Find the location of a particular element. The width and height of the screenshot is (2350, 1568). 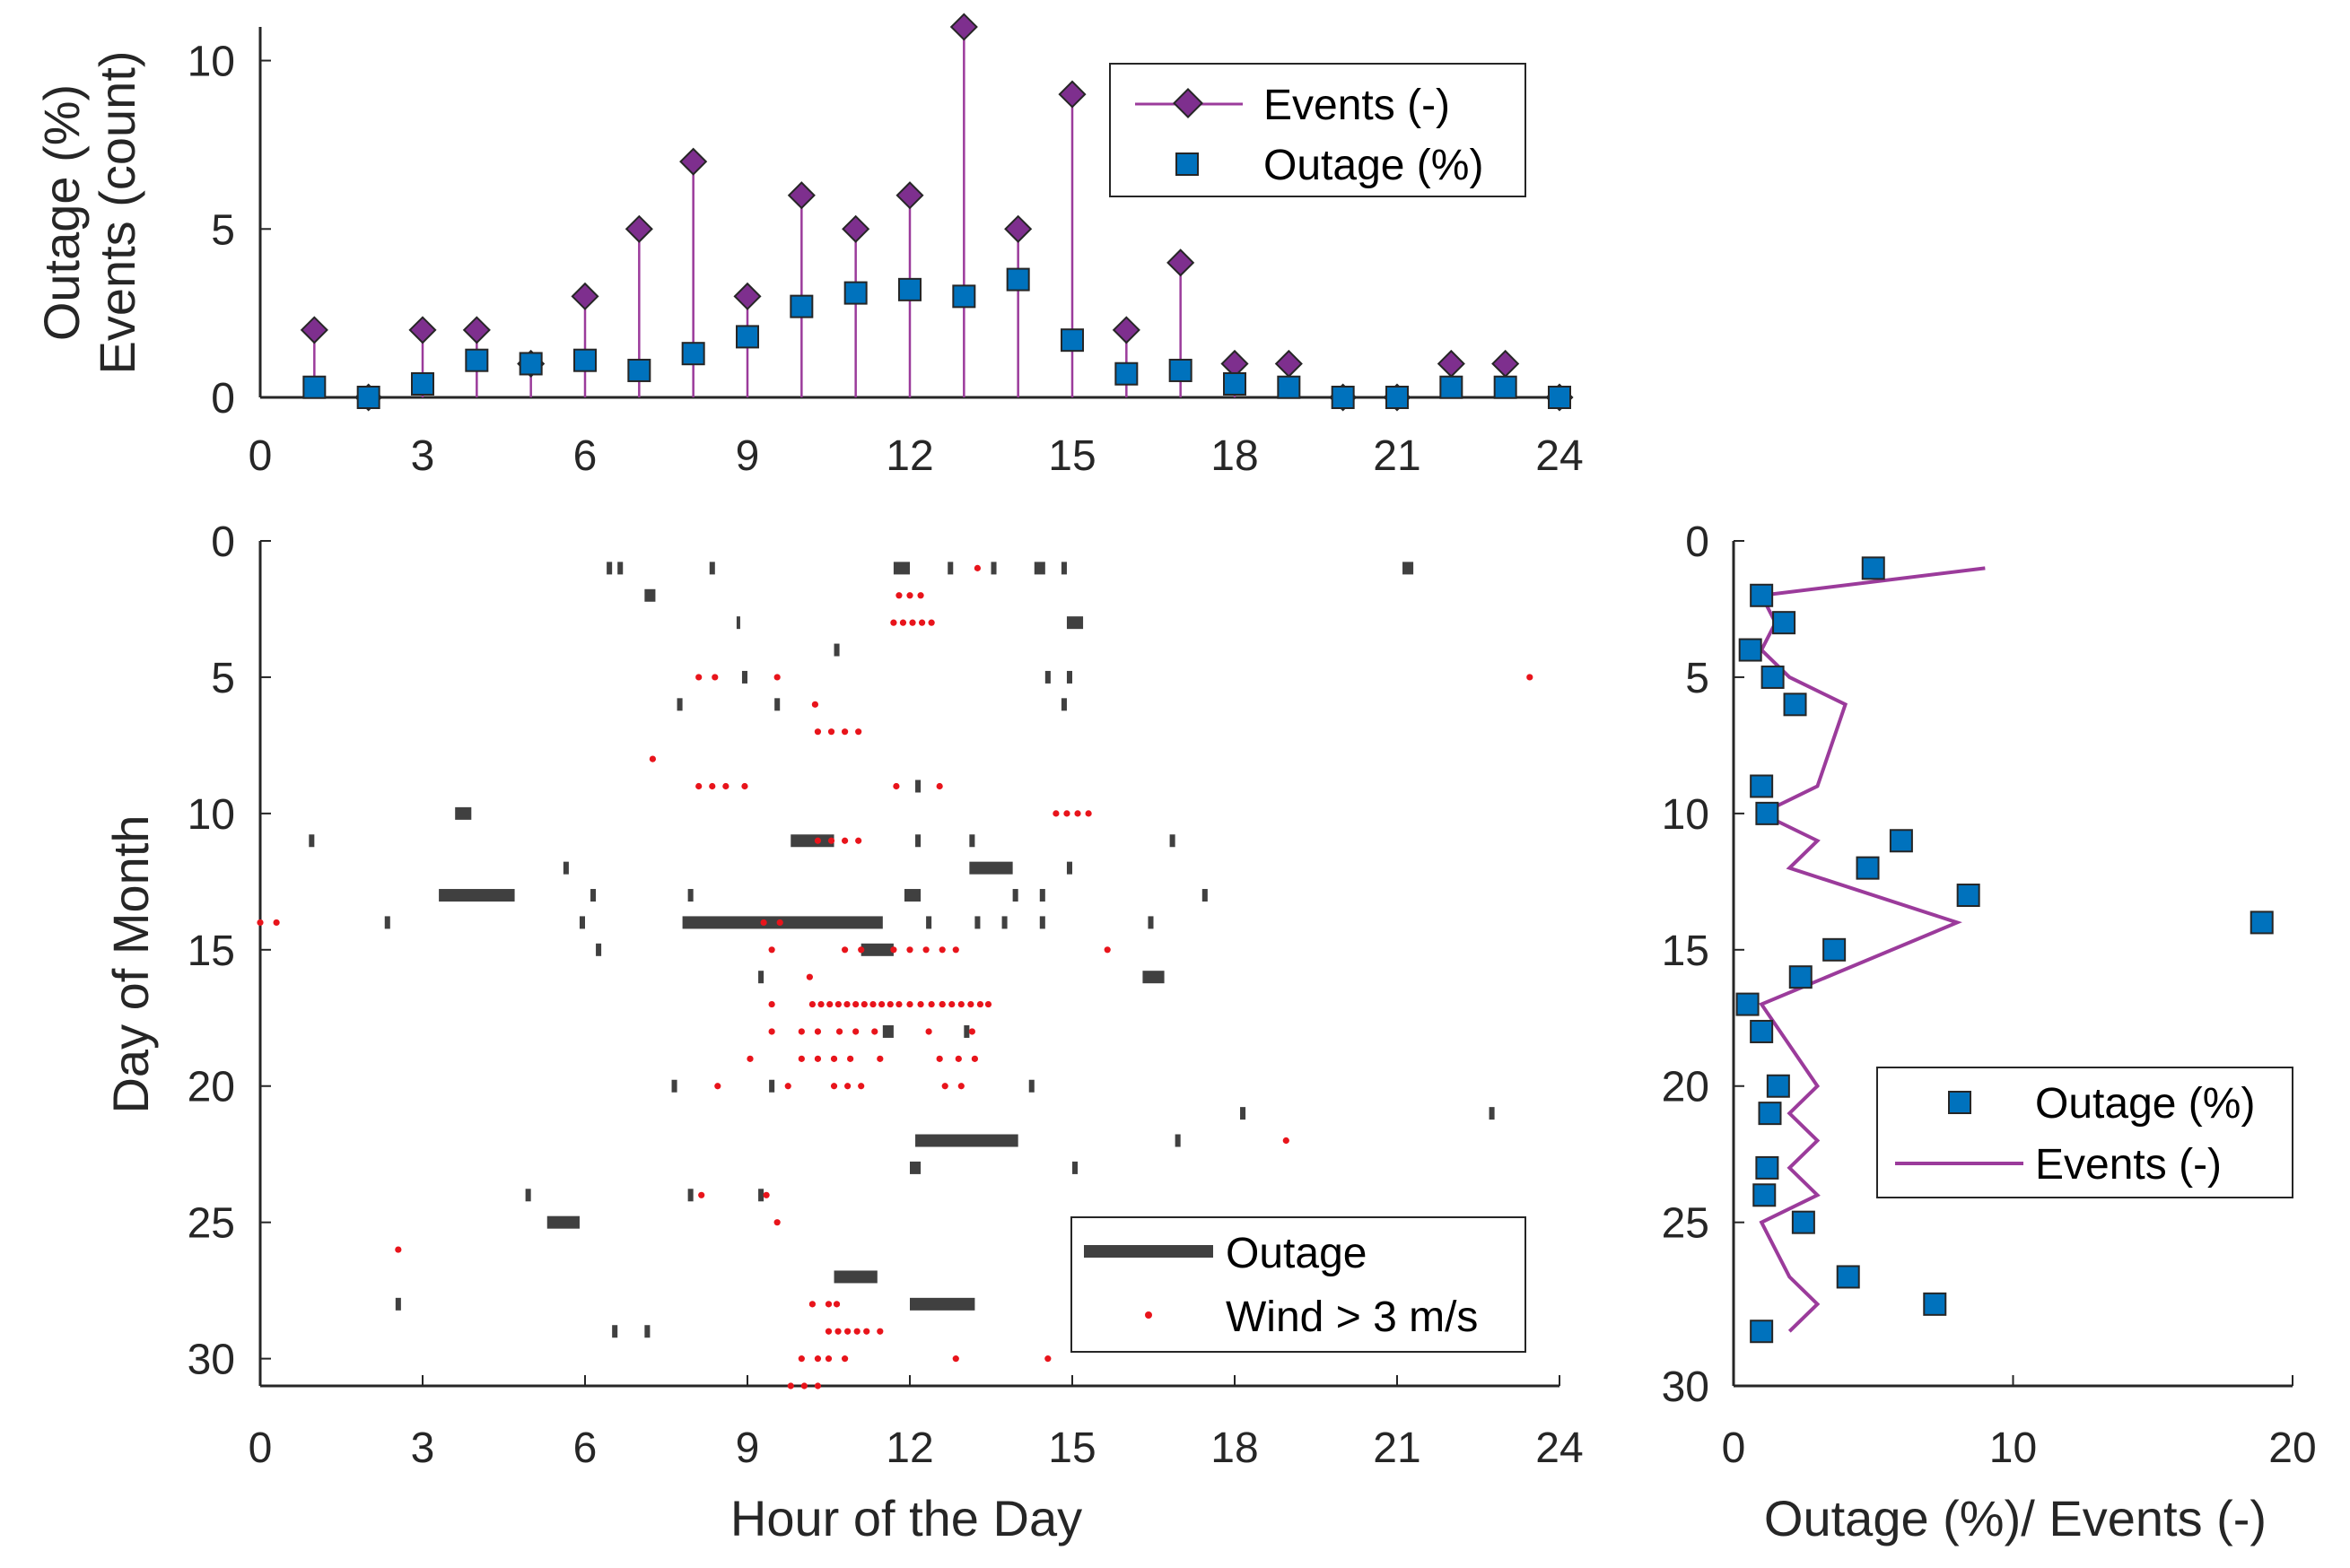

hourly-legend: Events (-) Outage (%) is located at coordinates (1317, 130).